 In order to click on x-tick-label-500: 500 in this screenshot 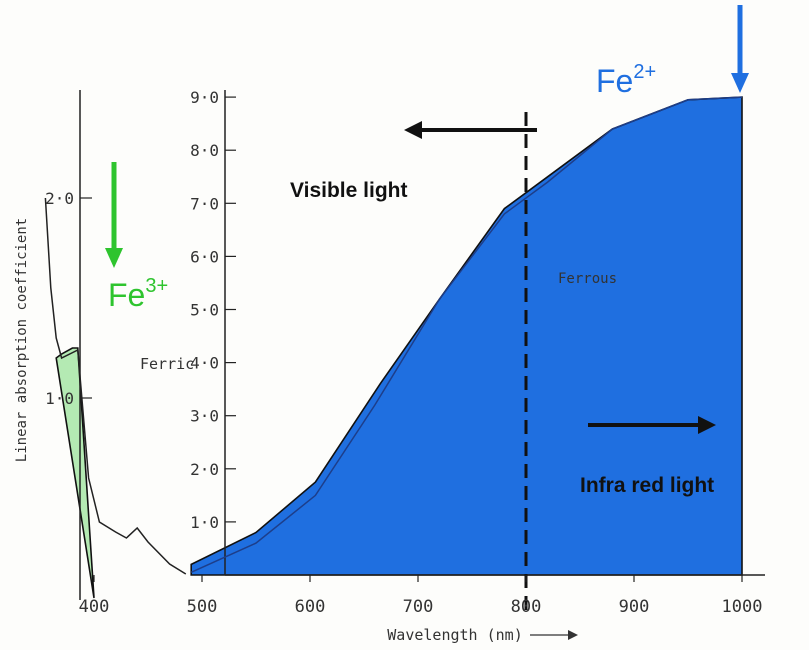, I will do `click(202, 607)`.